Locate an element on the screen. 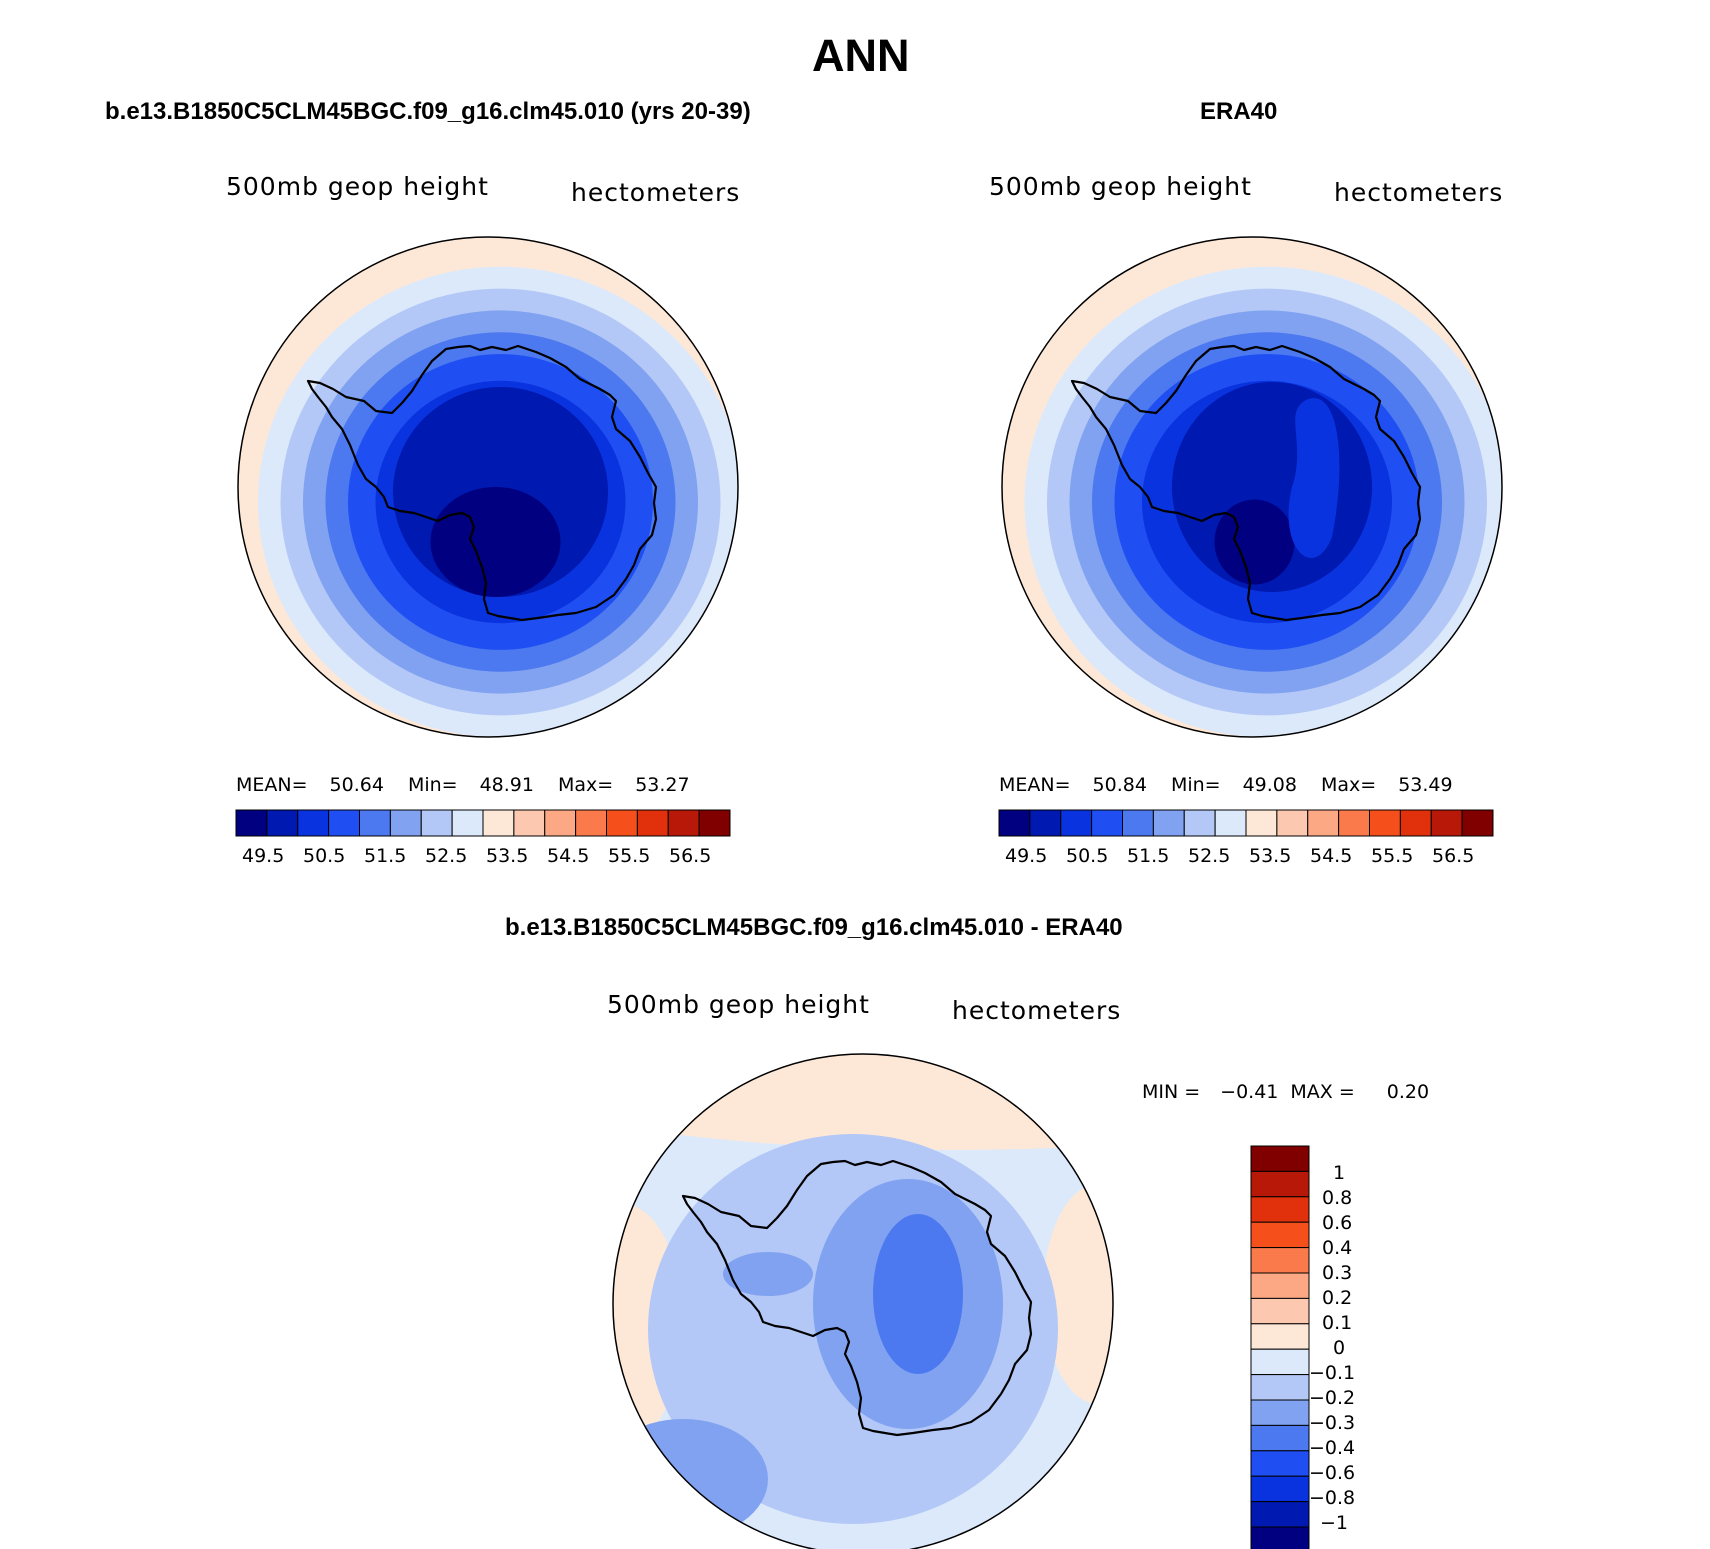 The width and height of the screenshot is (1710, 1549). variable-label-obs: 500mb geop height is located at coordinates (1120, 186).